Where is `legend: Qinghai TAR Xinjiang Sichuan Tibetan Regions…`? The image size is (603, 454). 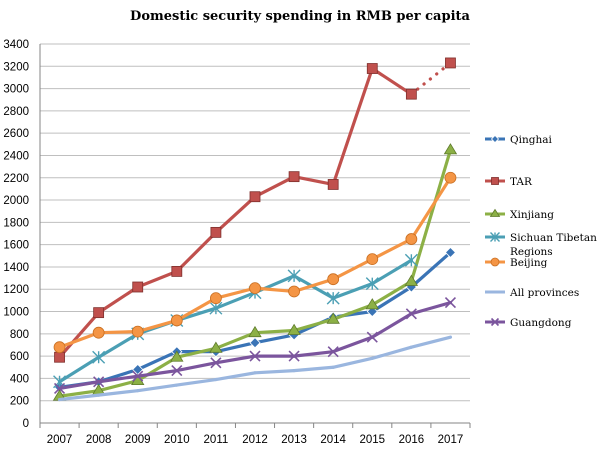
legend: Qinghai TAR Xinjiang Sichuan Tibetan Regions… is located at coordinates (541, 231).